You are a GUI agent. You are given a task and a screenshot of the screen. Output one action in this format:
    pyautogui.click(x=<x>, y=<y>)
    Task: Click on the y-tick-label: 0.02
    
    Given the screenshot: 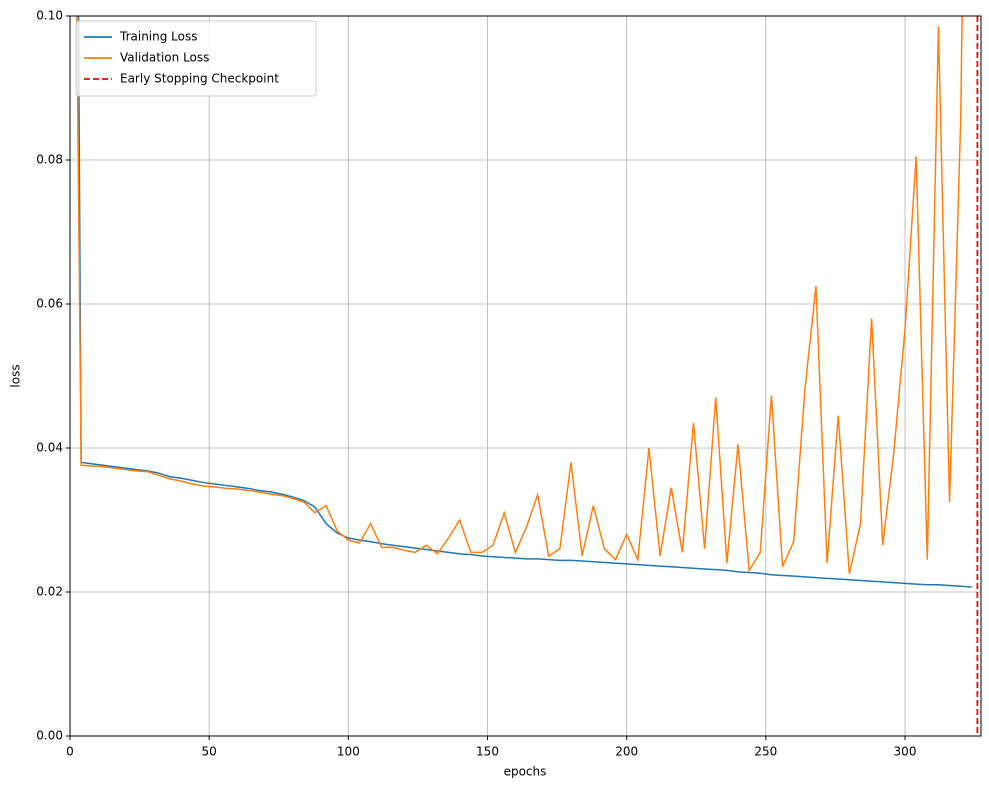 What is the action you would take?
    pyautogui.click(x=49, y=592)
    